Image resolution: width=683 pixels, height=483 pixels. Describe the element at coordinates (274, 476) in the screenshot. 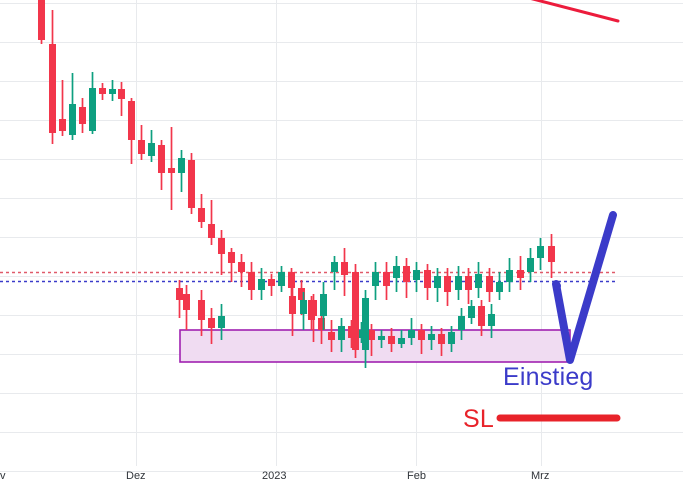

I see `x-axis-tick-label: 2023` at that location.